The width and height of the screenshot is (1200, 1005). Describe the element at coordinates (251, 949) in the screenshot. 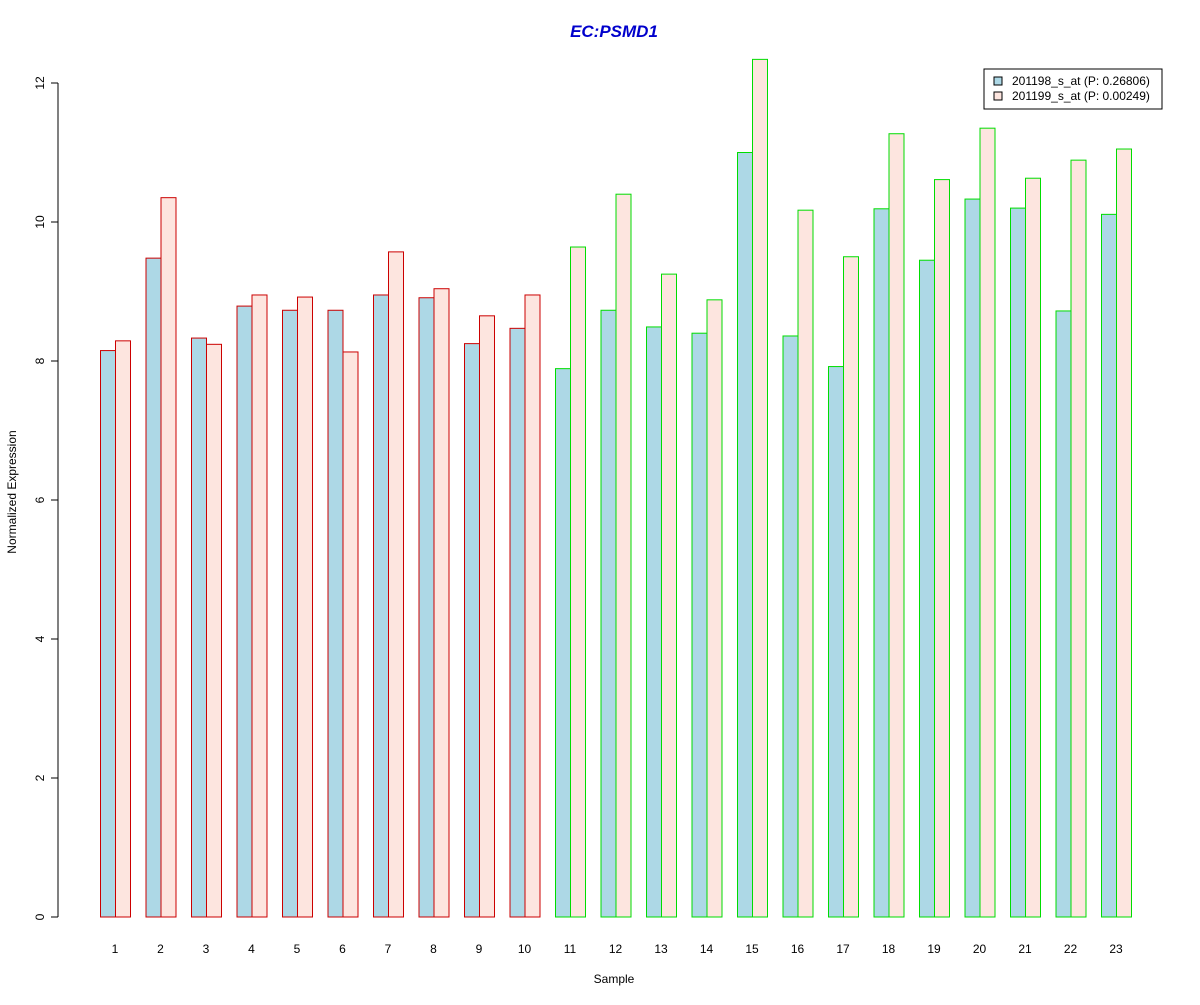

I see `x-tick-label: 4` at that location.